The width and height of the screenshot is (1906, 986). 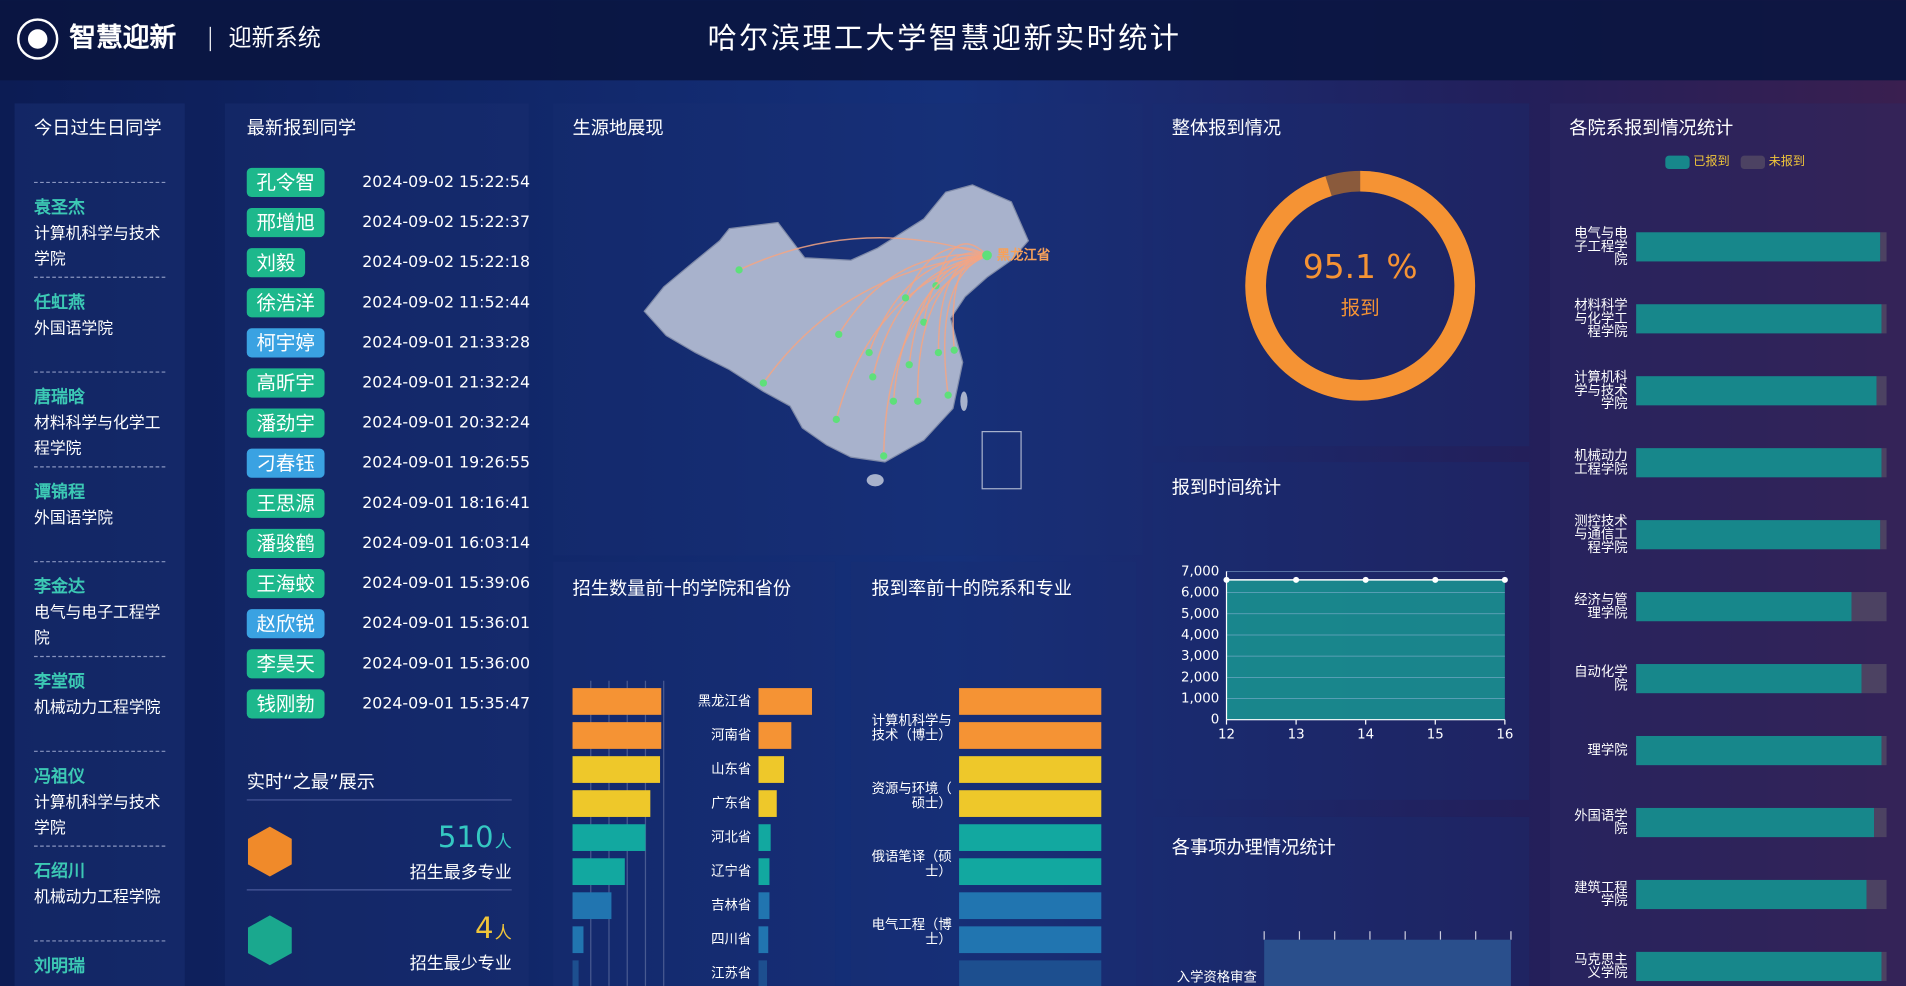 What do you see at coordinates (1226, 488) in the screenshot?
I see `section-title: 报到时间统计` at bounding box center [1226, 488].